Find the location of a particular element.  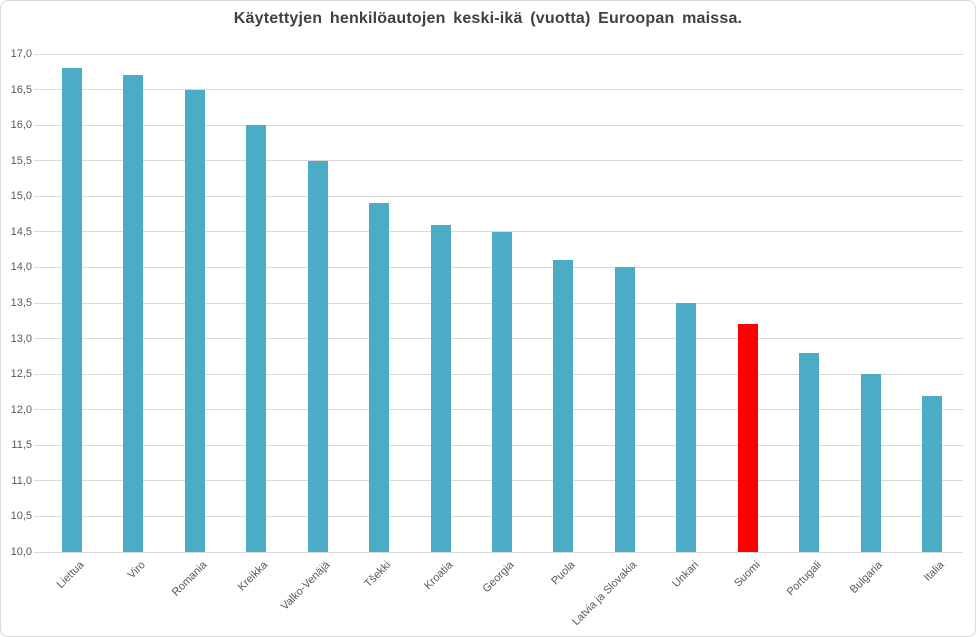

y-axis-tick-label: 13,5 is located at coordinates (21, 303).